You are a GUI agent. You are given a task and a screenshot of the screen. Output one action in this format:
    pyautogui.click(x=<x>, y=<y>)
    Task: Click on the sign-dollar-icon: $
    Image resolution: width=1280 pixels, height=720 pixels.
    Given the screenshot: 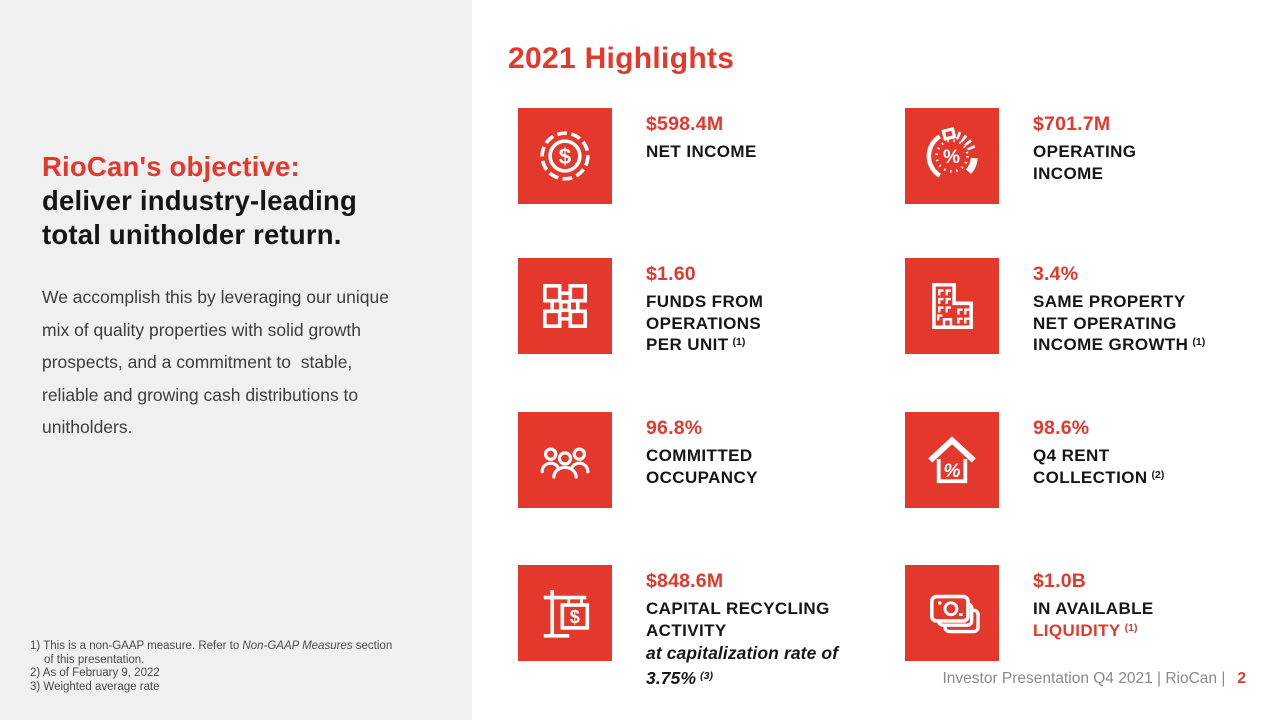 What is the action you would take?
    pyautogui.click(x=565, y=613)
    